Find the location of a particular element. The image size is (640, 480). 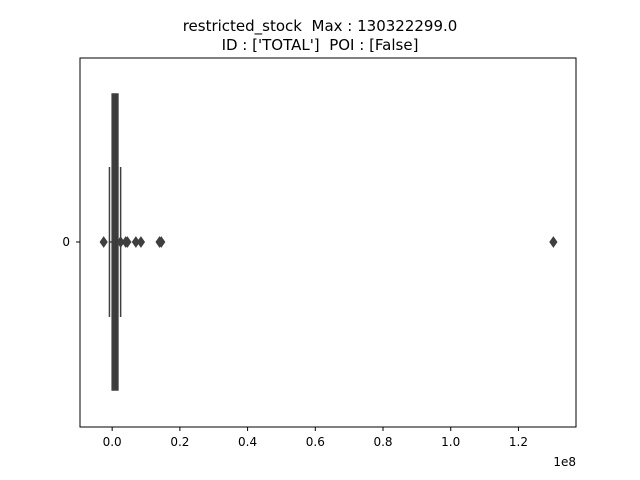

chart-title-line-2: ID : ['TOTAL'] POI : [False] is located at coordinates (320, 45).